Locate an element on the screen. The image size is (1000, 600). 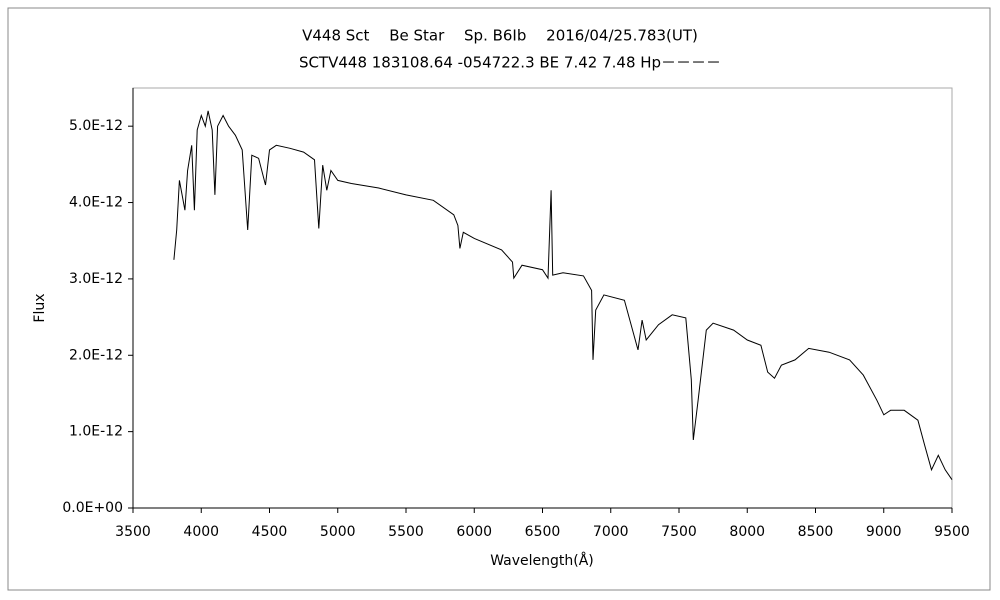
x-tick-label: 8500 is located at coordinates (816, 532).